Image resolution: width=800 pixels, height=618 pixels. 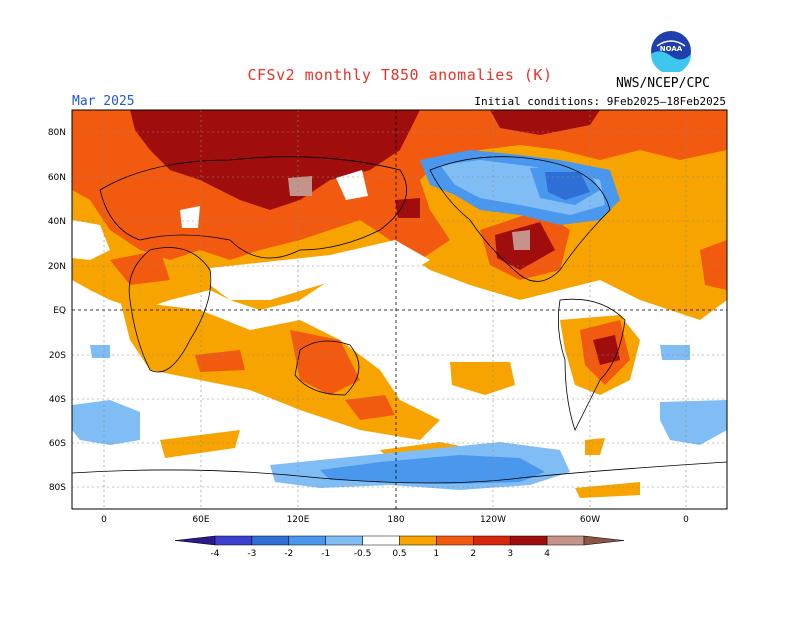 What do you see at coordinates (57, 178) in the screenshot?
I see `lat-label: 60N` at bounding box center [57, 178].